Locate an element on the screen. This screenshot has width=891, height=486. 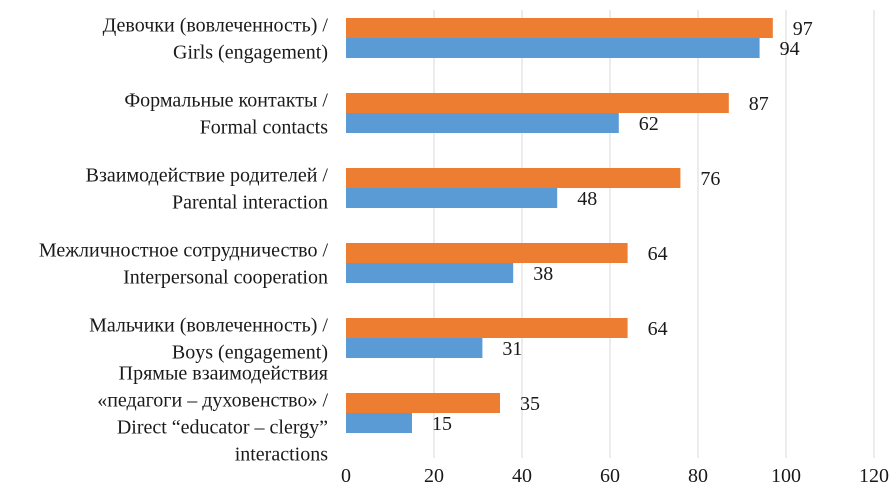
category-label-line: Девочки (вовлеченность) / is located at coordinates (216, 26).